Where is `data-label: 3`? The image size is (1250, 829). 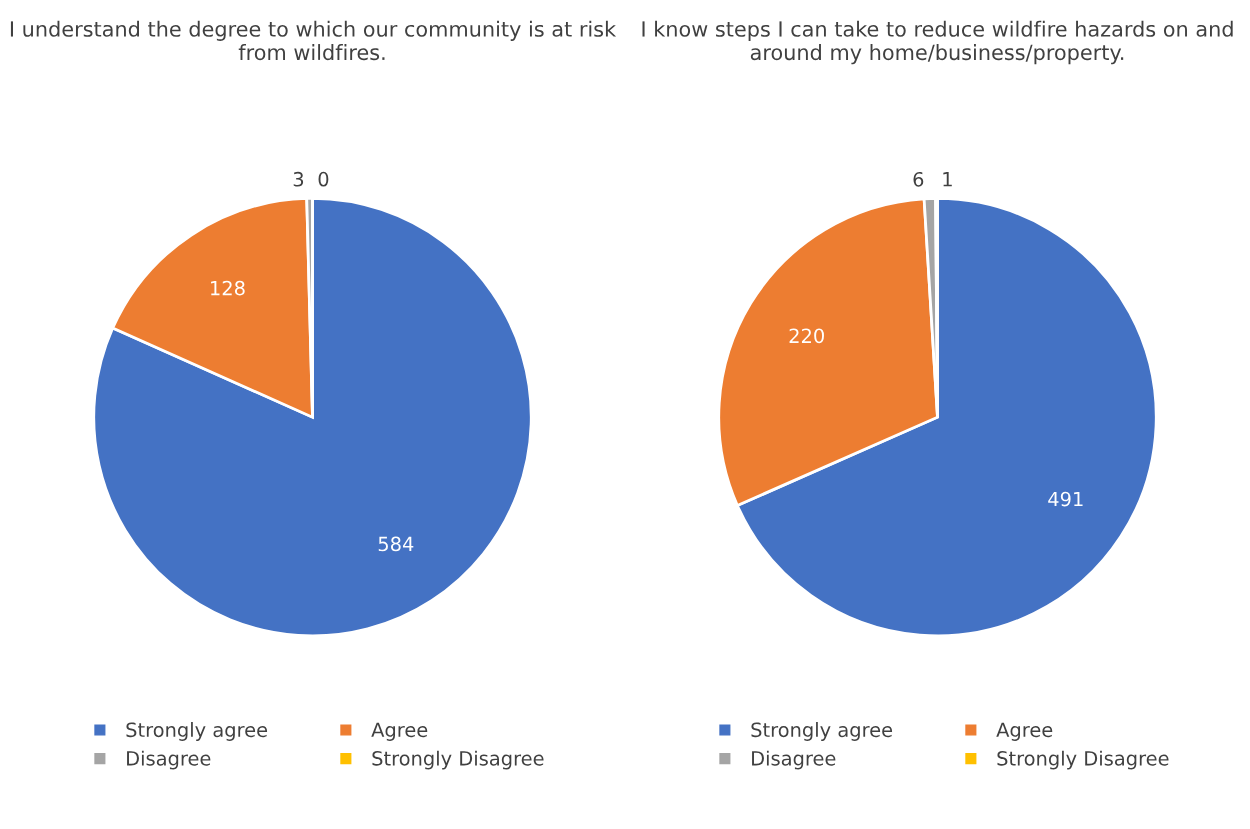
data-label: 3 is located at coordinates (298, 179).